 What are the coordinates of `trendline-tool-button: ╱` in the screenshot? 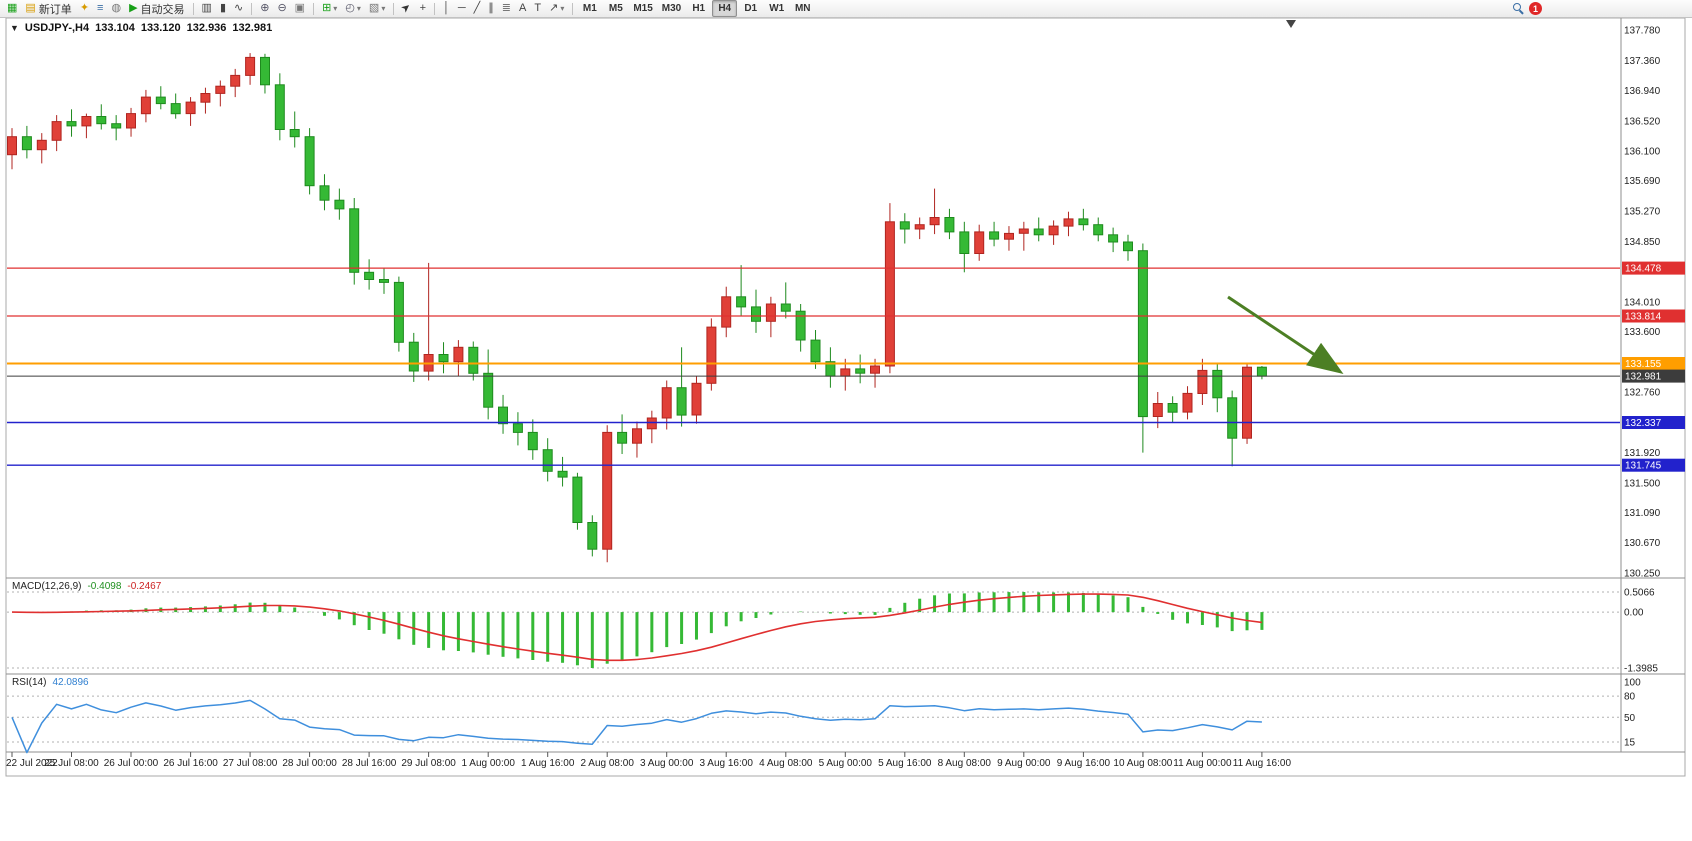 It's located at (477, 8).